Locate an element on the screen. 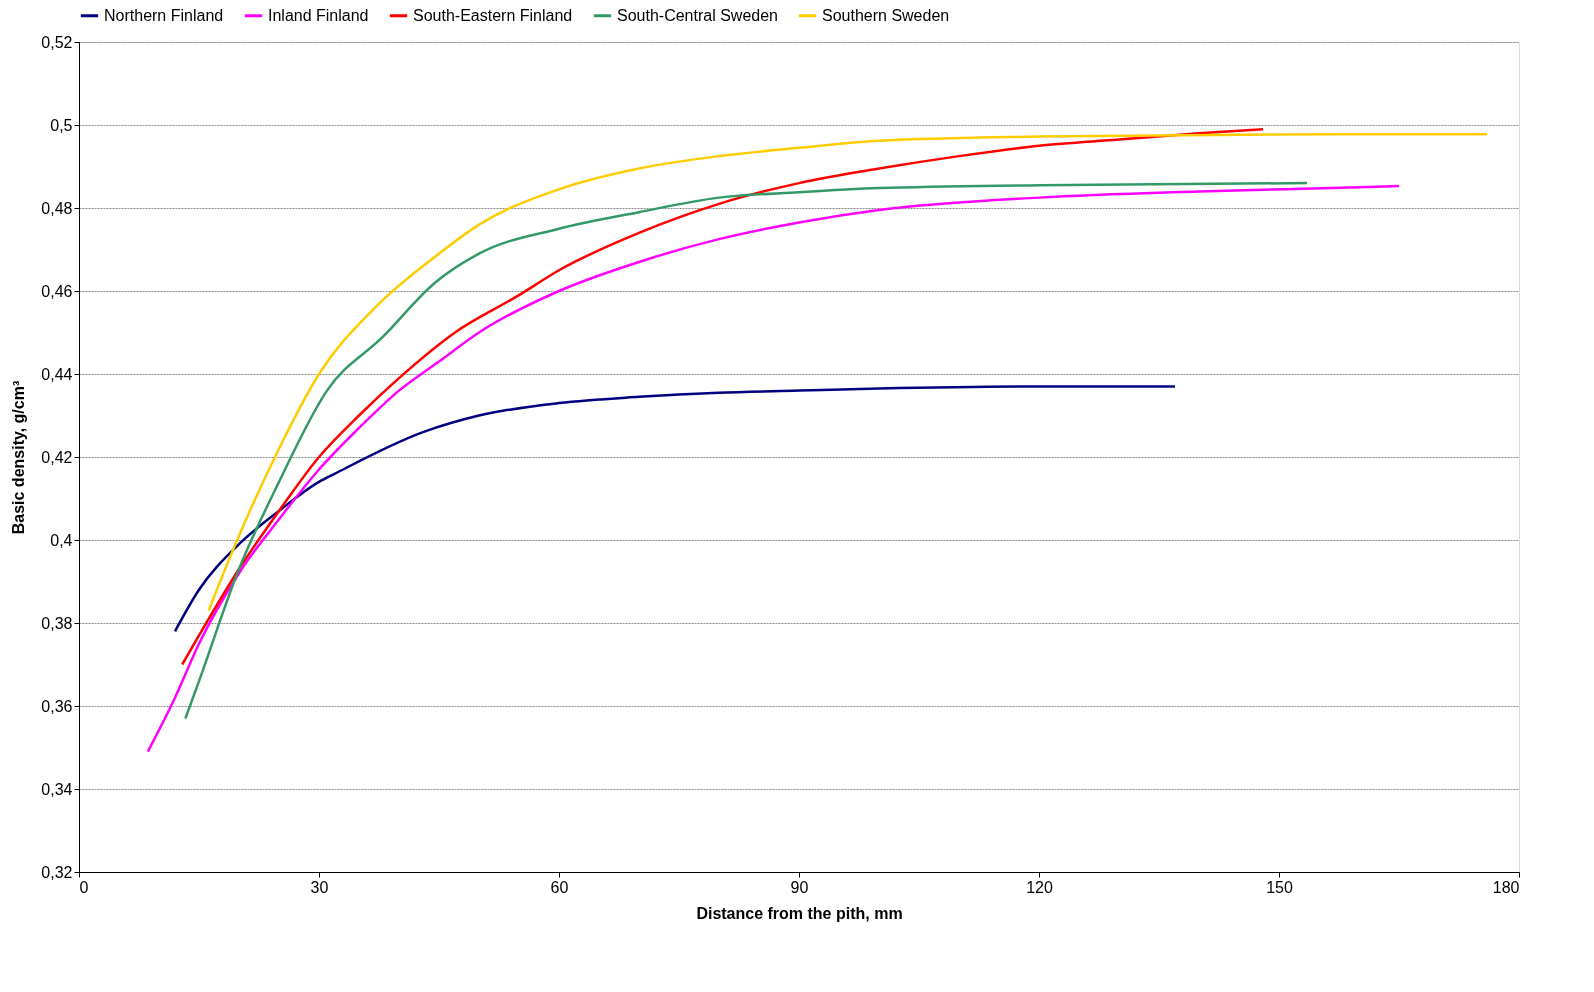  legend-label: South-Eastern Finland is located at coordinates (493, 15).